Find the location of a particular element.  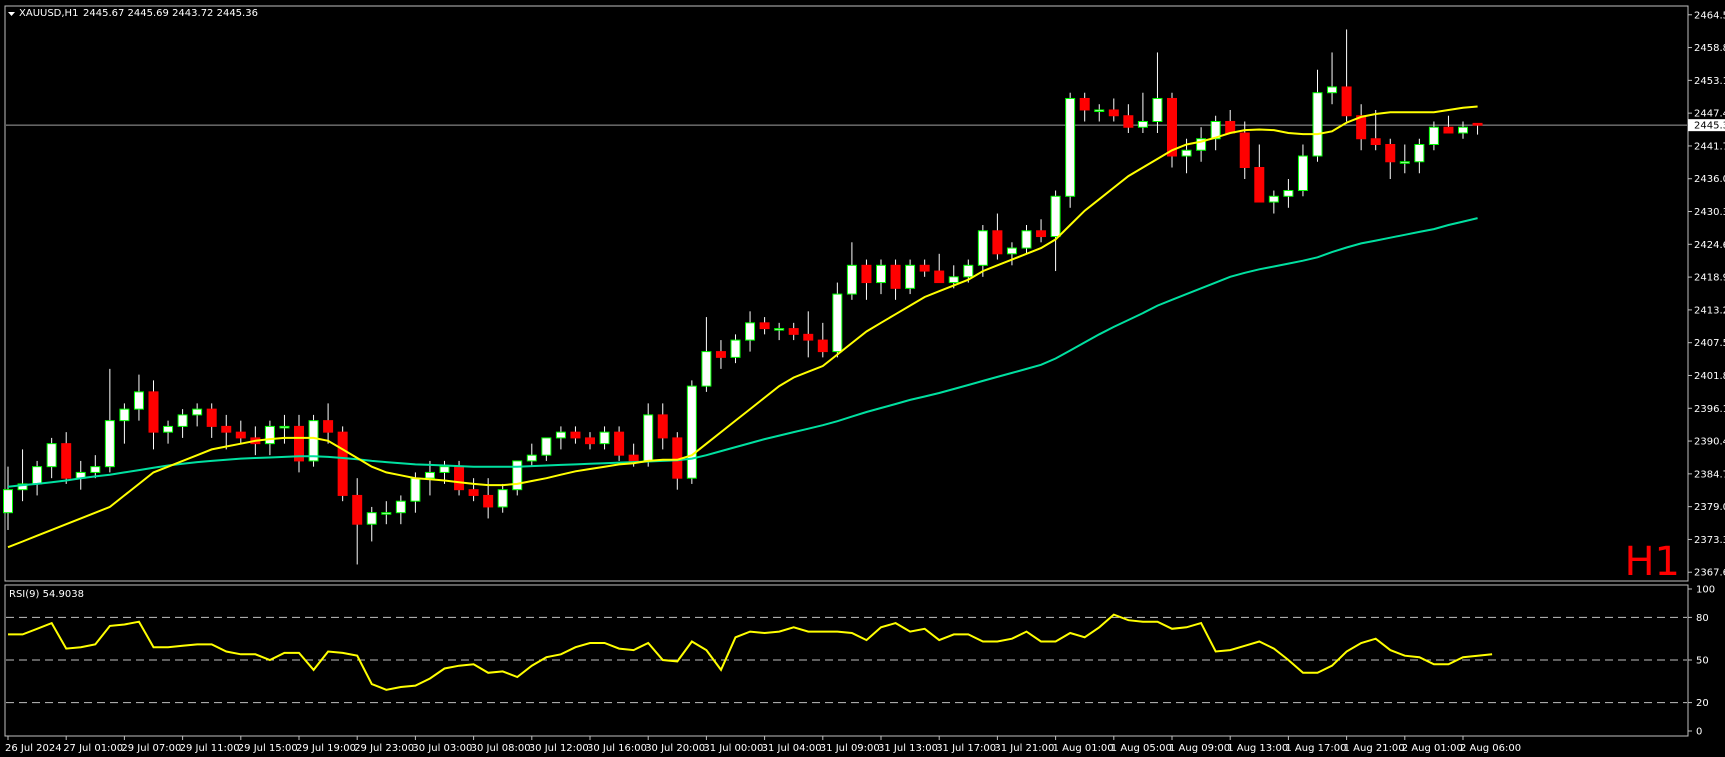

current-price-tag-box is located at coordinates (1706, 125).